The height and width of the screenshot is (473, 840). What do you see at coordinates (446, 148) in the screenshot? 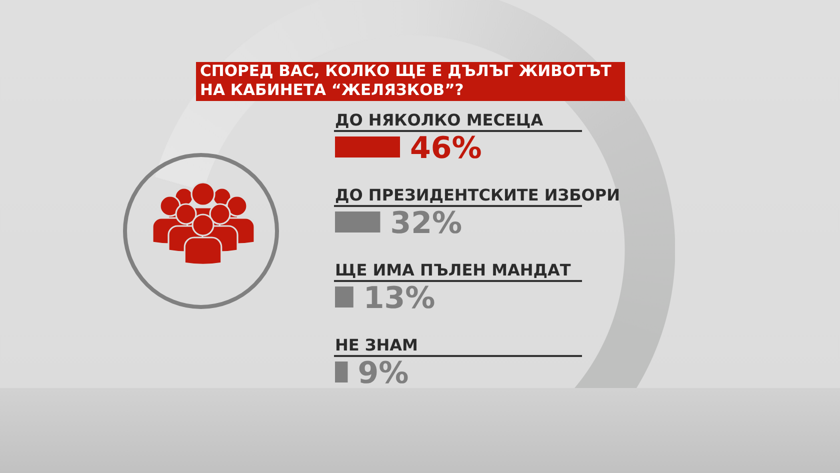
I see `data-label: 46%` at bounding box center [446, 148].